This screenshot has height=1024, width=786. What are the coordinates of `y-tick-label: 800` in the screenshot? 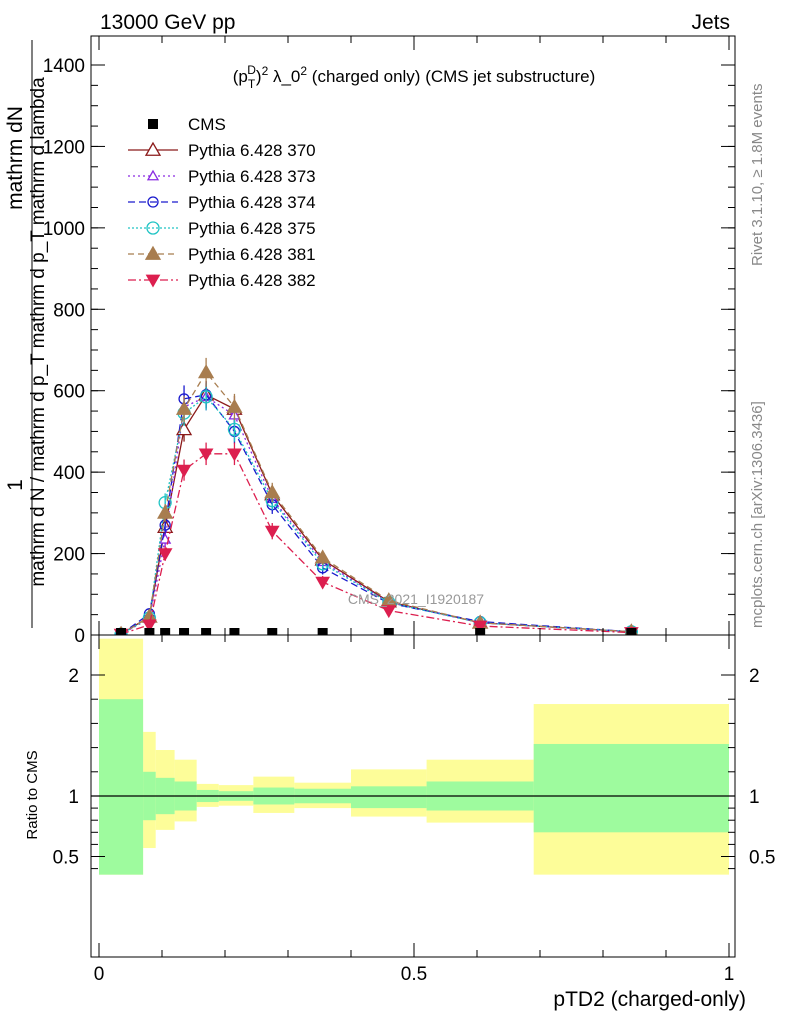 It's located at (69, 310).